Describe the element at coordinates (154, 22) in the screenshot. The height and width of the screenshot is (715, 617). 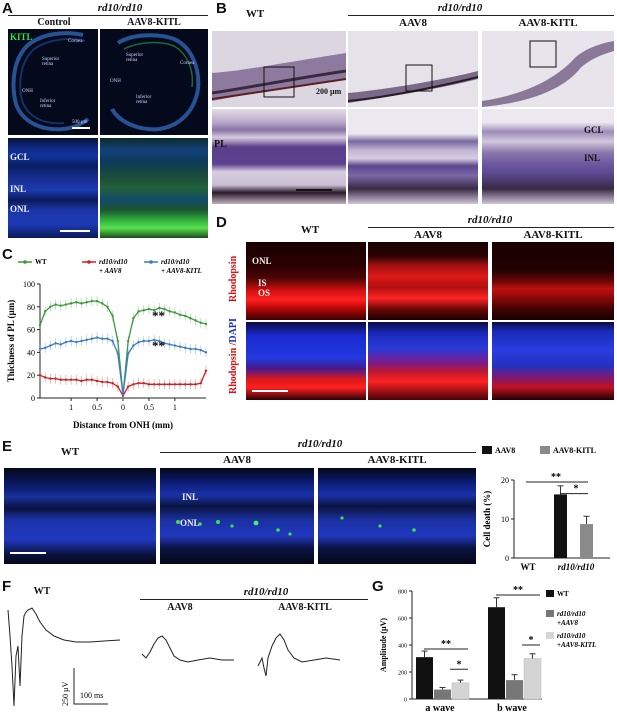
I see `panel-a-col-aav8kitl: AAV8-KITL` at that location.